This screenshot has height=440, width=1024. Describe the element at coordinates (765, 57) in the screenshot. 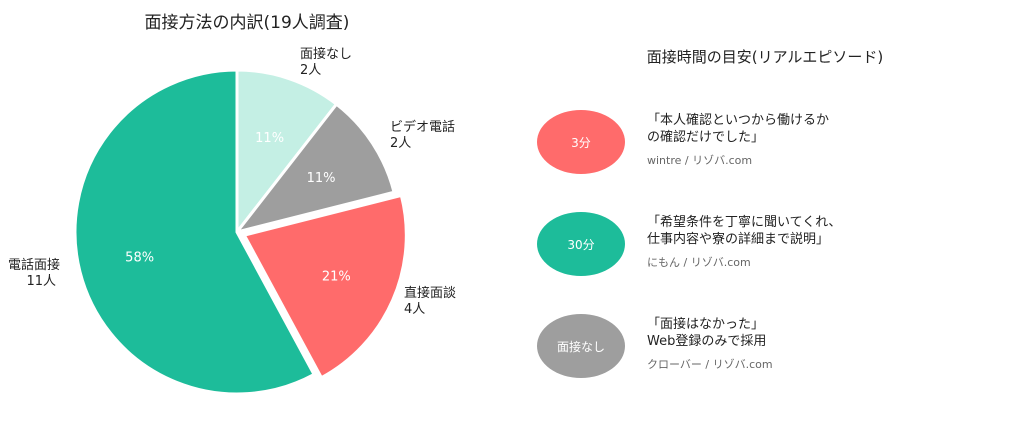

I see `episodes-title: 面接時間の目安(リアルエピソード)` at that location.